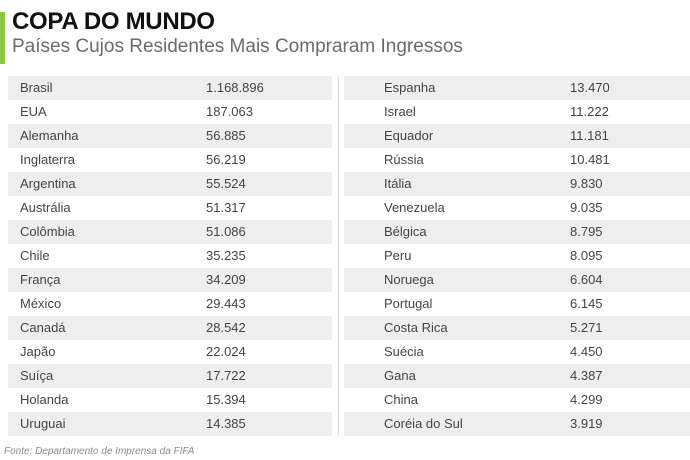 This screenshot has height=460, width=690. I want to click on table-row: México 29.443, so click(170, 304).